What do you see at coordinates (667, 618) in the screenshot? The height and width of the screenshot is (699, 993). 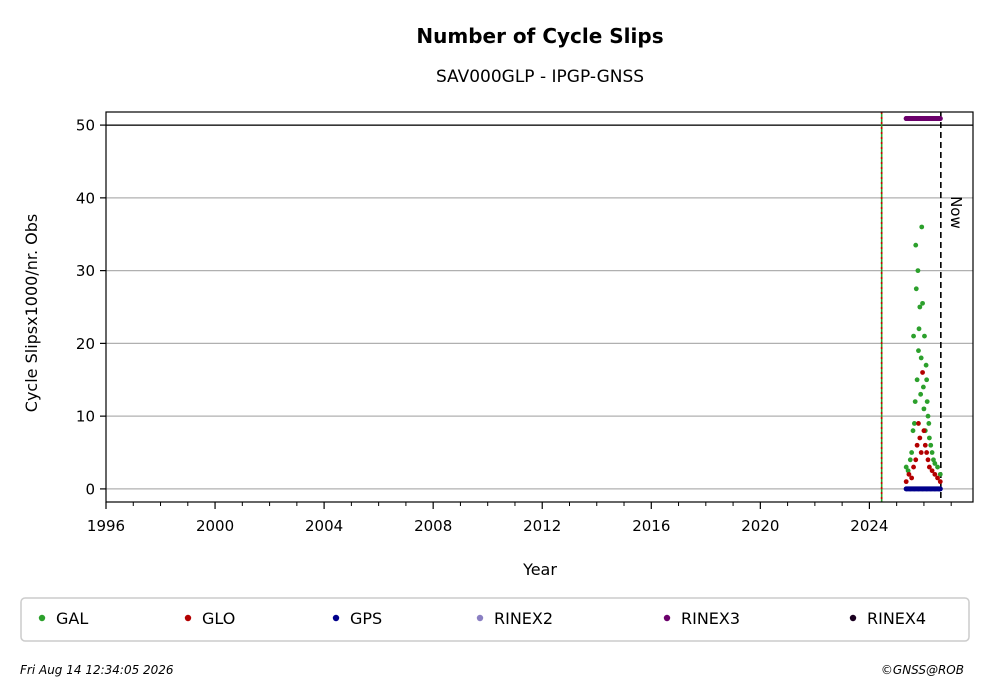 I see `legend-marker-rinex3` at bounding box center [667, 618].